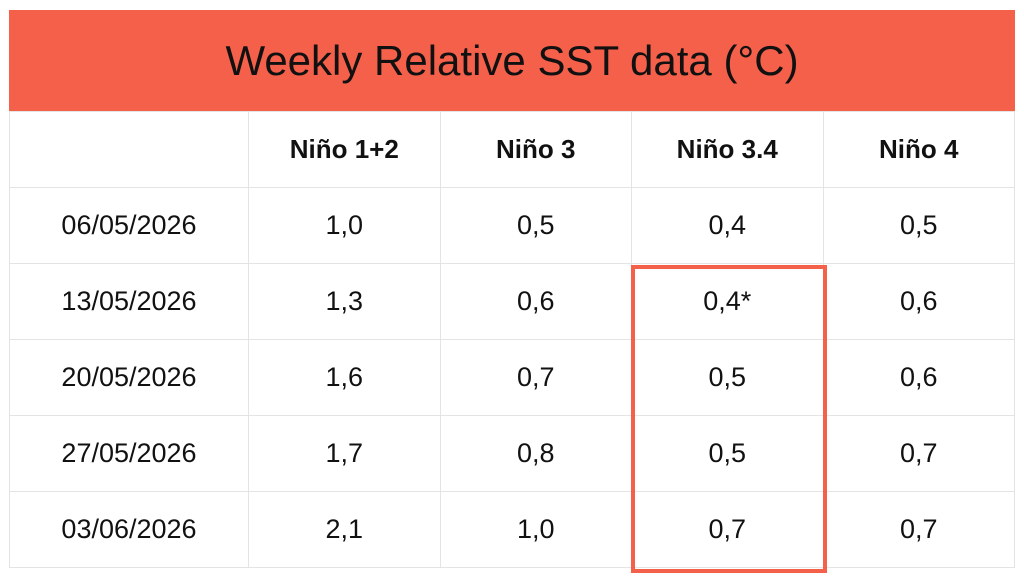  What do you see at coordinates (344, 301) in the screenshot?
I see `value-cell: 1,3` at bounding box center [344, 301].